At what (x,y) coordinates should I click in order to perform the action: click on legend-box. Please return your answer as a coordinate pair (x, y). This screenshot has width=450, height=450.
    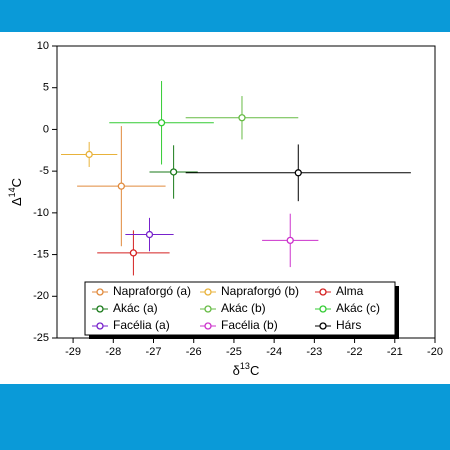
    Looking at the image, I should click on (240, 308).